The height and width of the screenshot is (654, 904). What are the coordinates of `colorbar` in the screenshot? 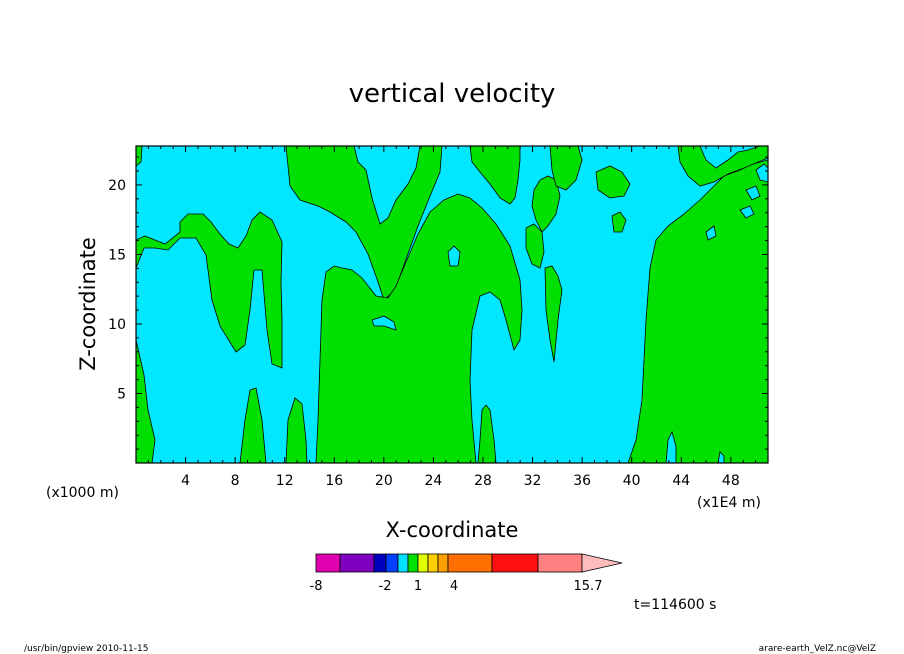 It's located at (469, 563).